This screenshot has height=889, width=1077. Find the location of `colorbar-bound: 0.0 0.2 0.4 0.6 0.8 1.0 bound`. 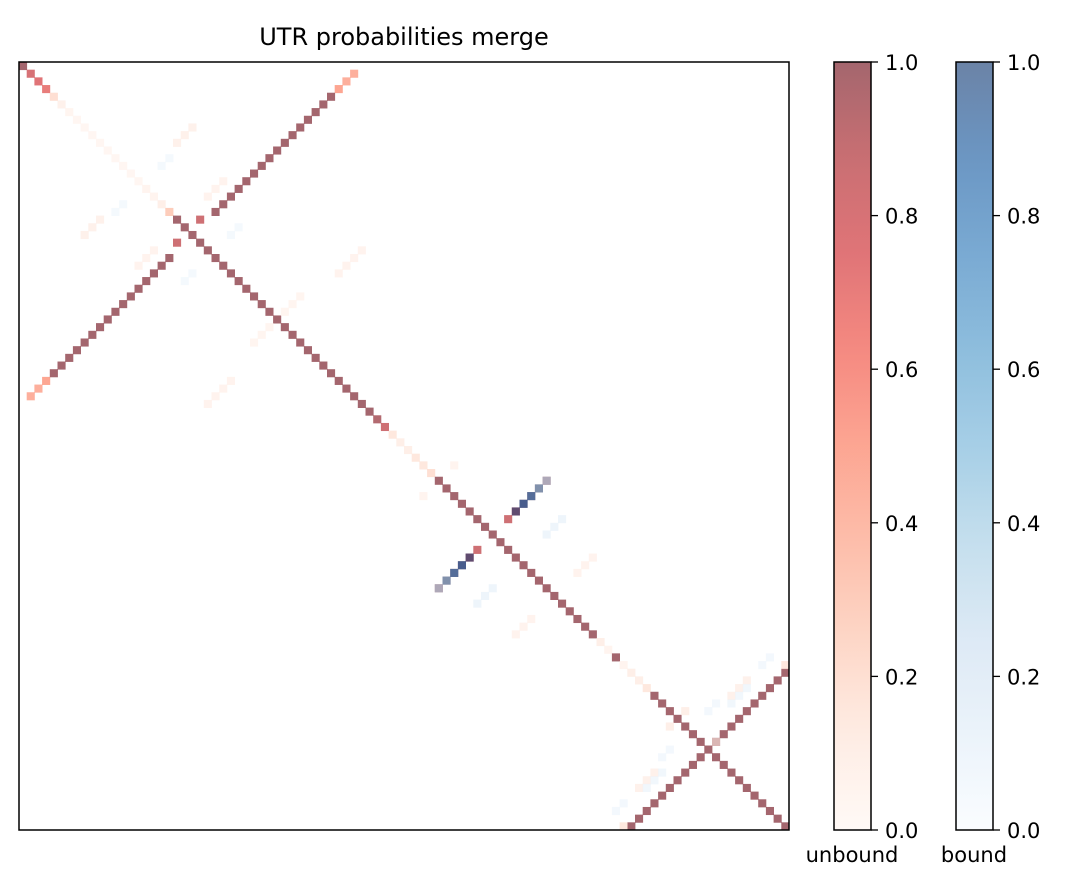

colorbar-bound: 0.0 0.2 0.4 0.6 0.8 1.0 bound is located at coordinates (990, 459).